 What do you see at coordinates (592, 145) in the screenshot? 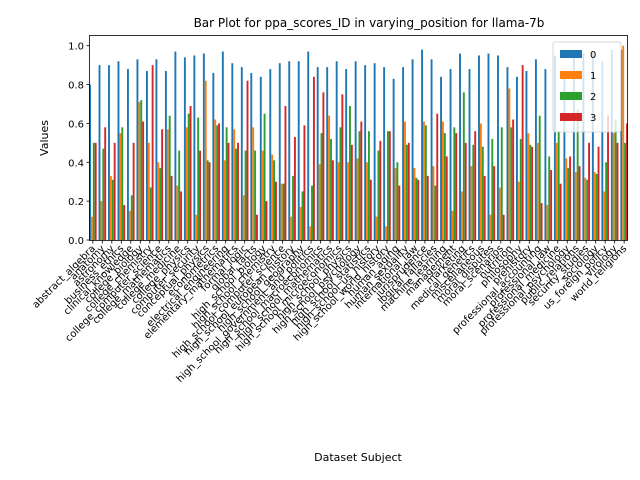
I see `bar-series-0-sociology` at bounding box center [592, 145].